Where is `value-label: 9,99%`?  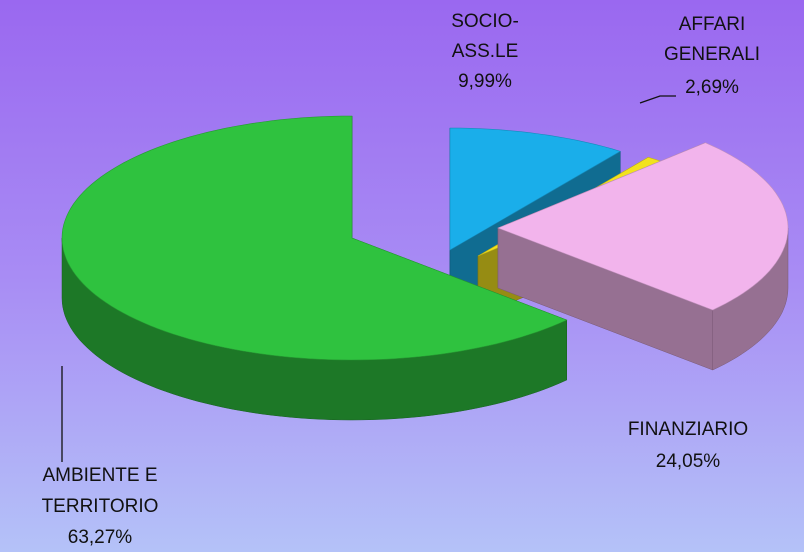
value-label: 9,99% is located at coordinates (485, 81).